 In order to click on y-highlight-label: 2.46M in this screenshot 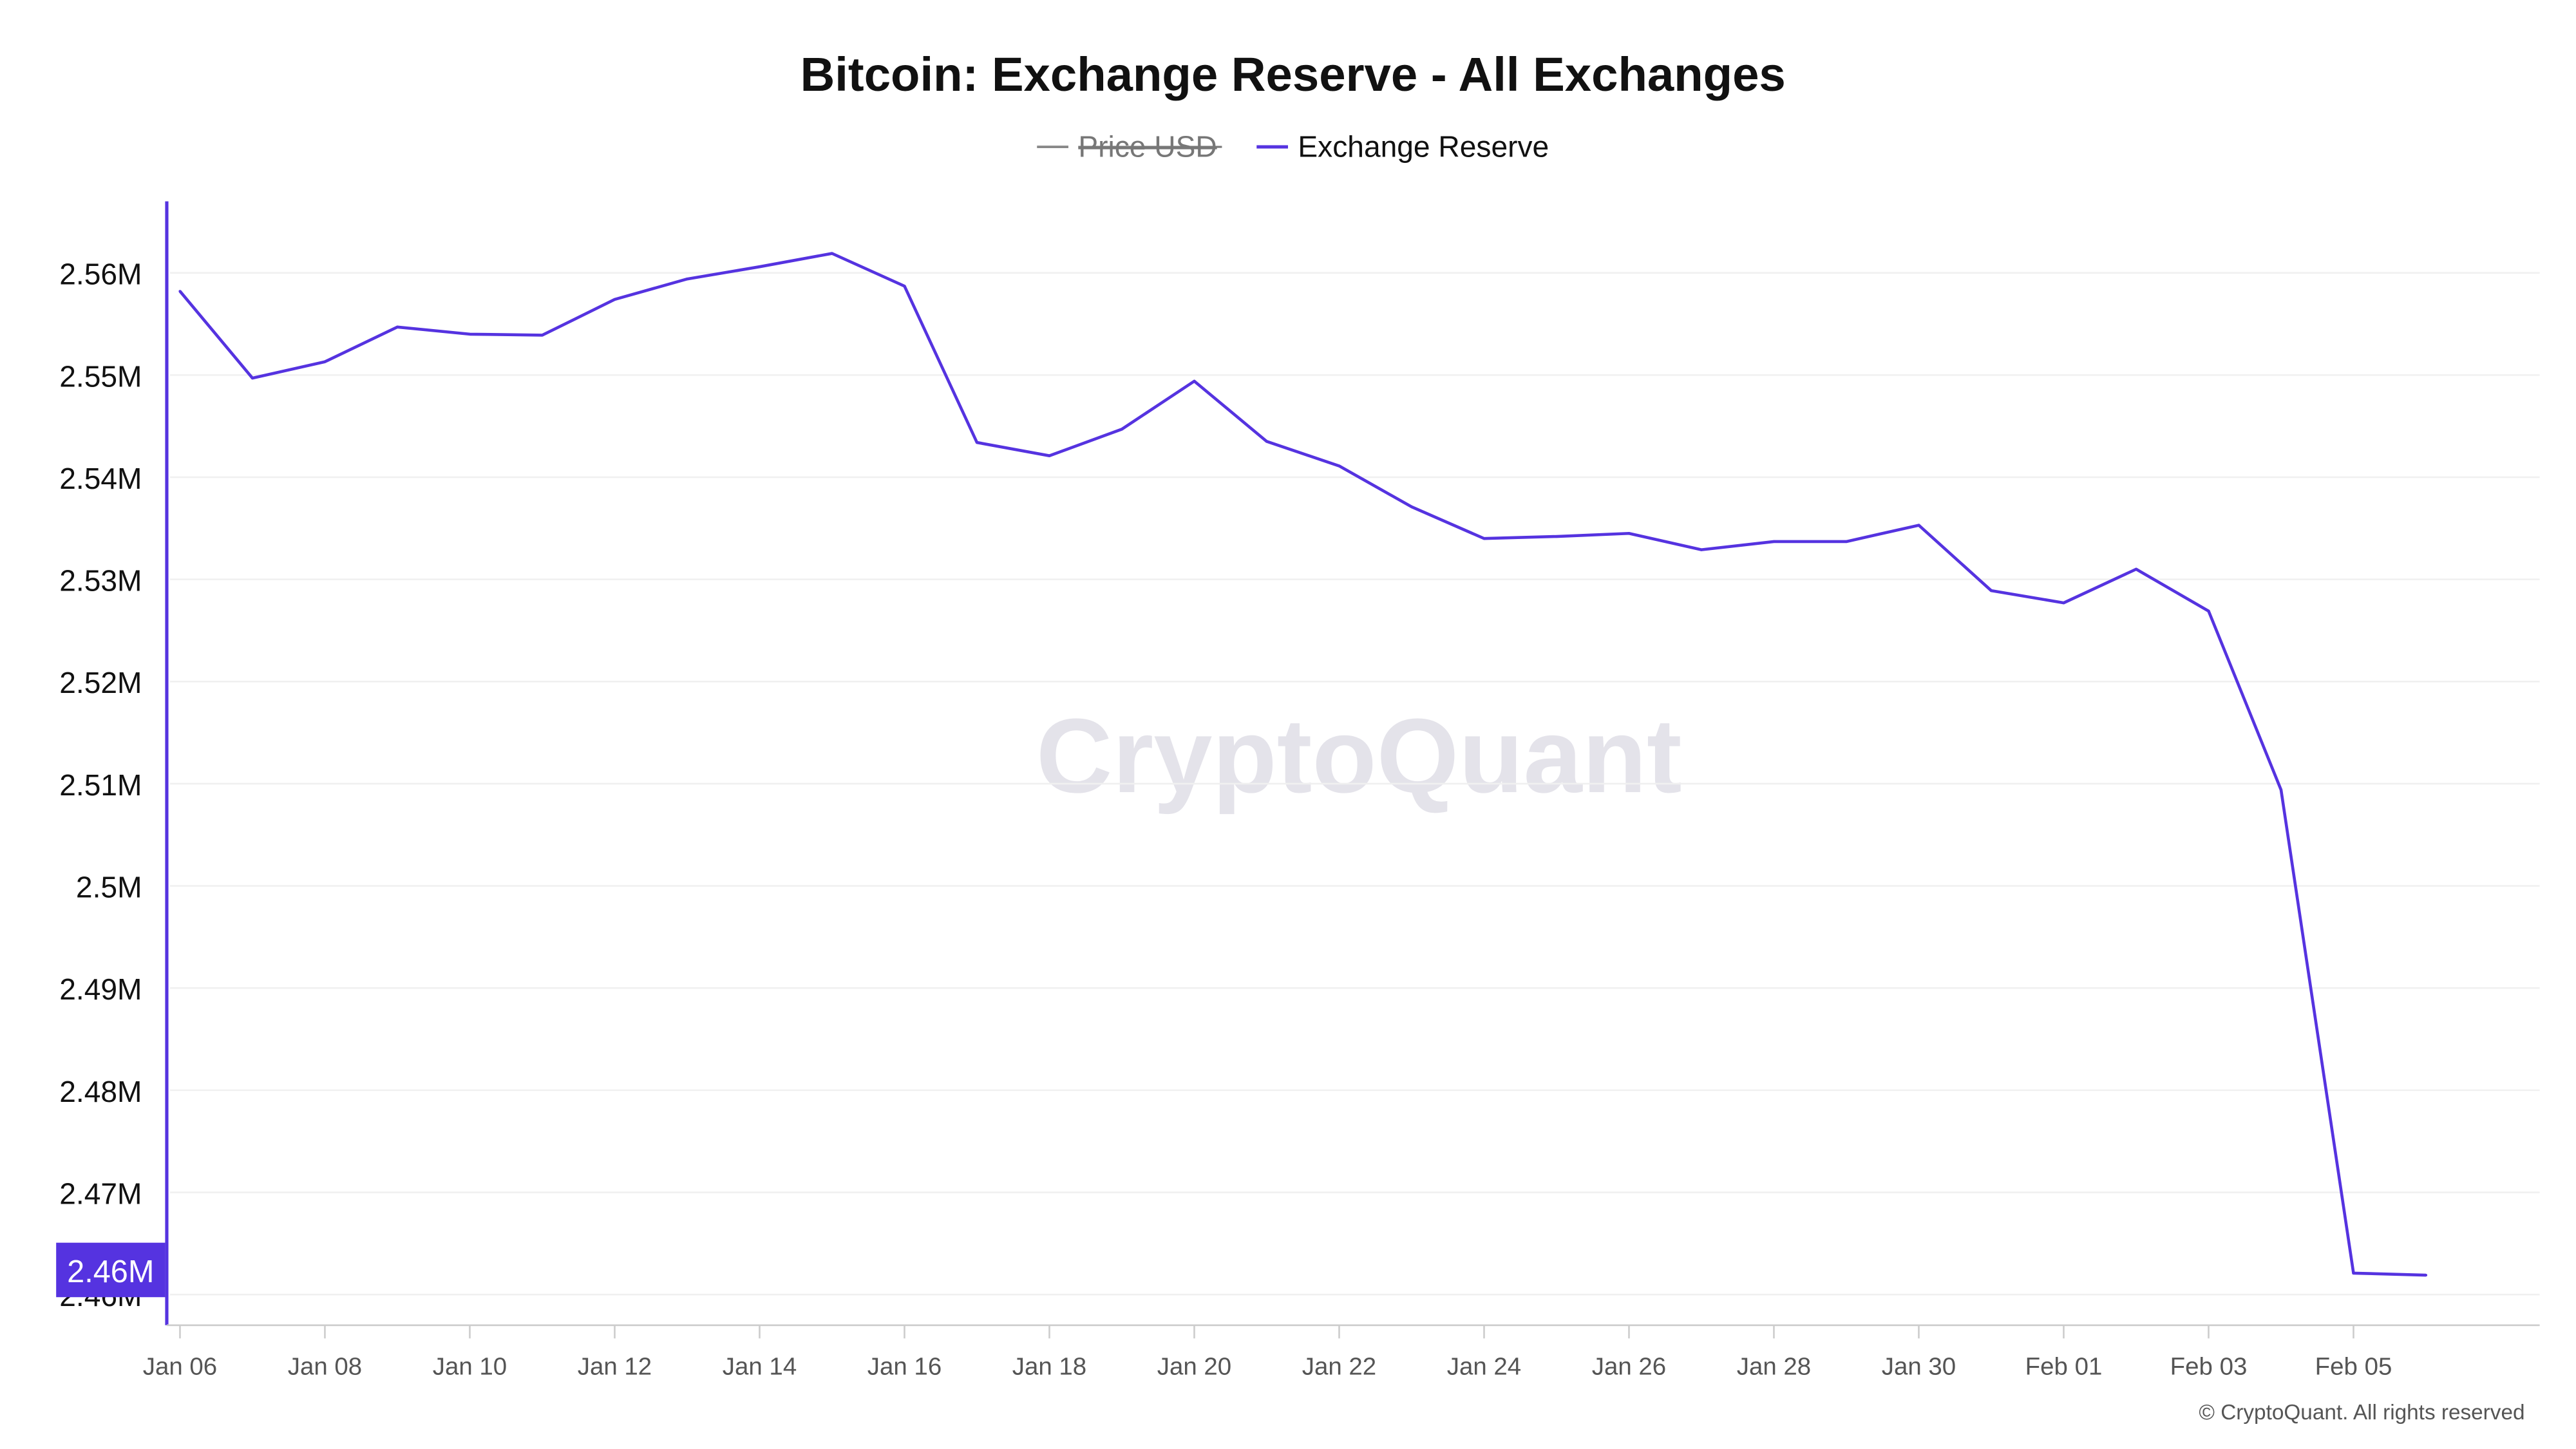, I will do `click(111, 1272)`.